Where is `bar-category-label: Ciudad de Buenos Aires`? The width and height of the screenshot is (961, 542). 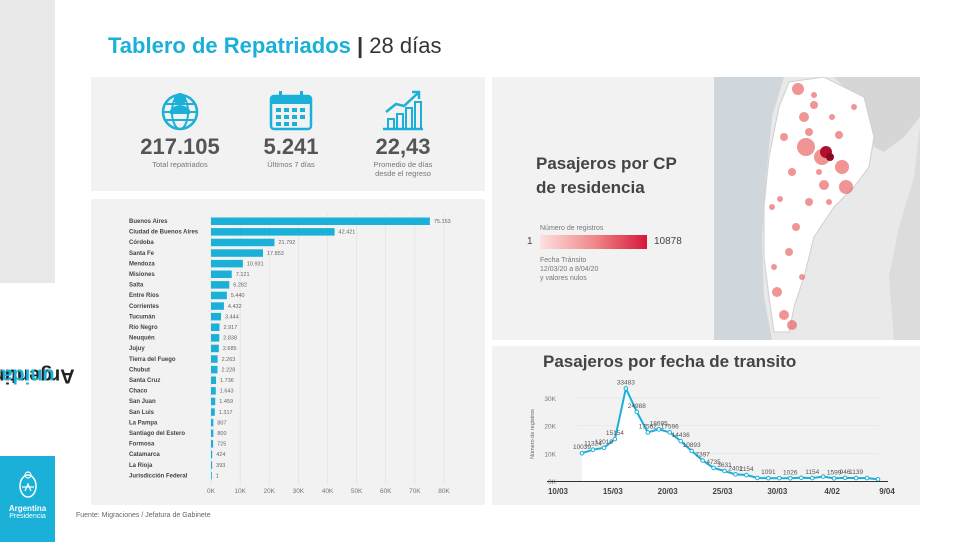
bar-category-label: Ciudad de Buenos Aires is located at coordinates (164, 233).